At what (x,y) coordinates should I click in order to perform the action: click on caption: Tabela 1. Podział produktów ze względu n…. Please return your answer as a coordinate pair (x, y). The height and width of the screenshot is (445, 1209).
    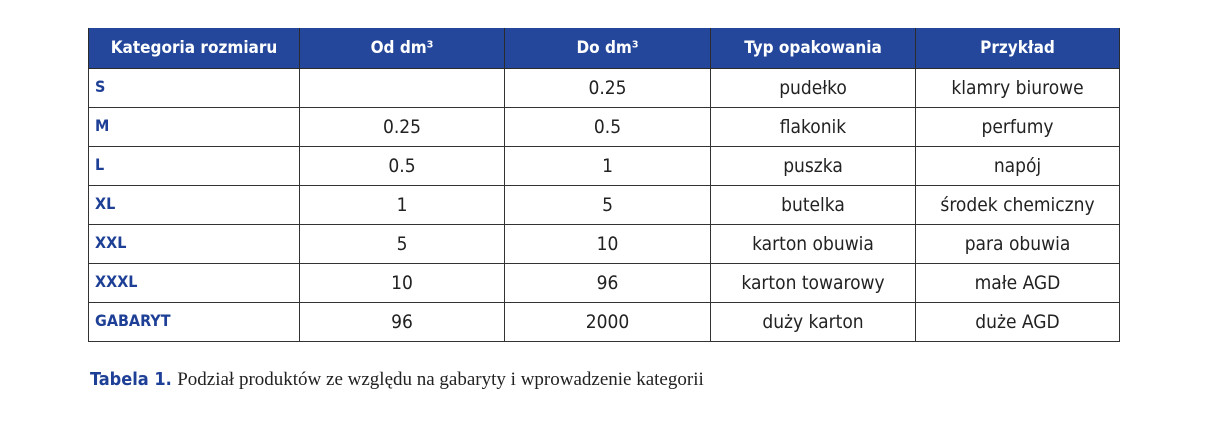
    Looking at the image, I should click on (397, 379).